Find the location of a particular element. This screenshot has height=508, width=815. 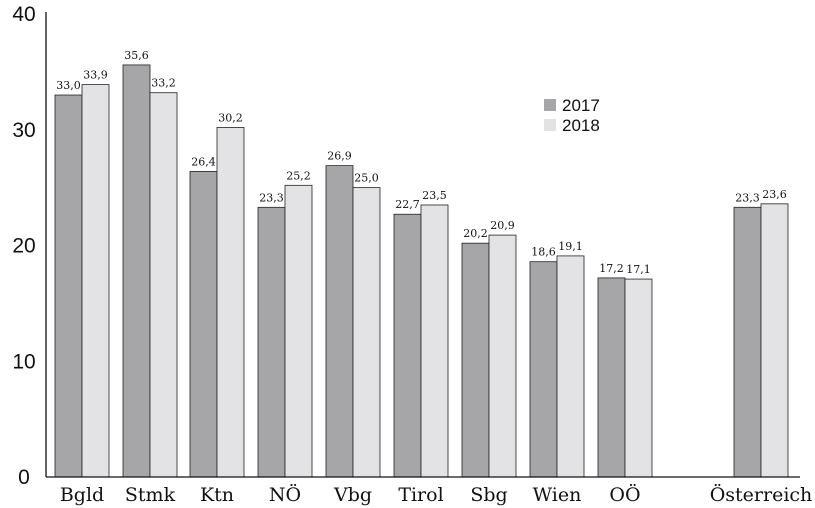

x-tick-label: Ktn is located at coordinates (217, 495).